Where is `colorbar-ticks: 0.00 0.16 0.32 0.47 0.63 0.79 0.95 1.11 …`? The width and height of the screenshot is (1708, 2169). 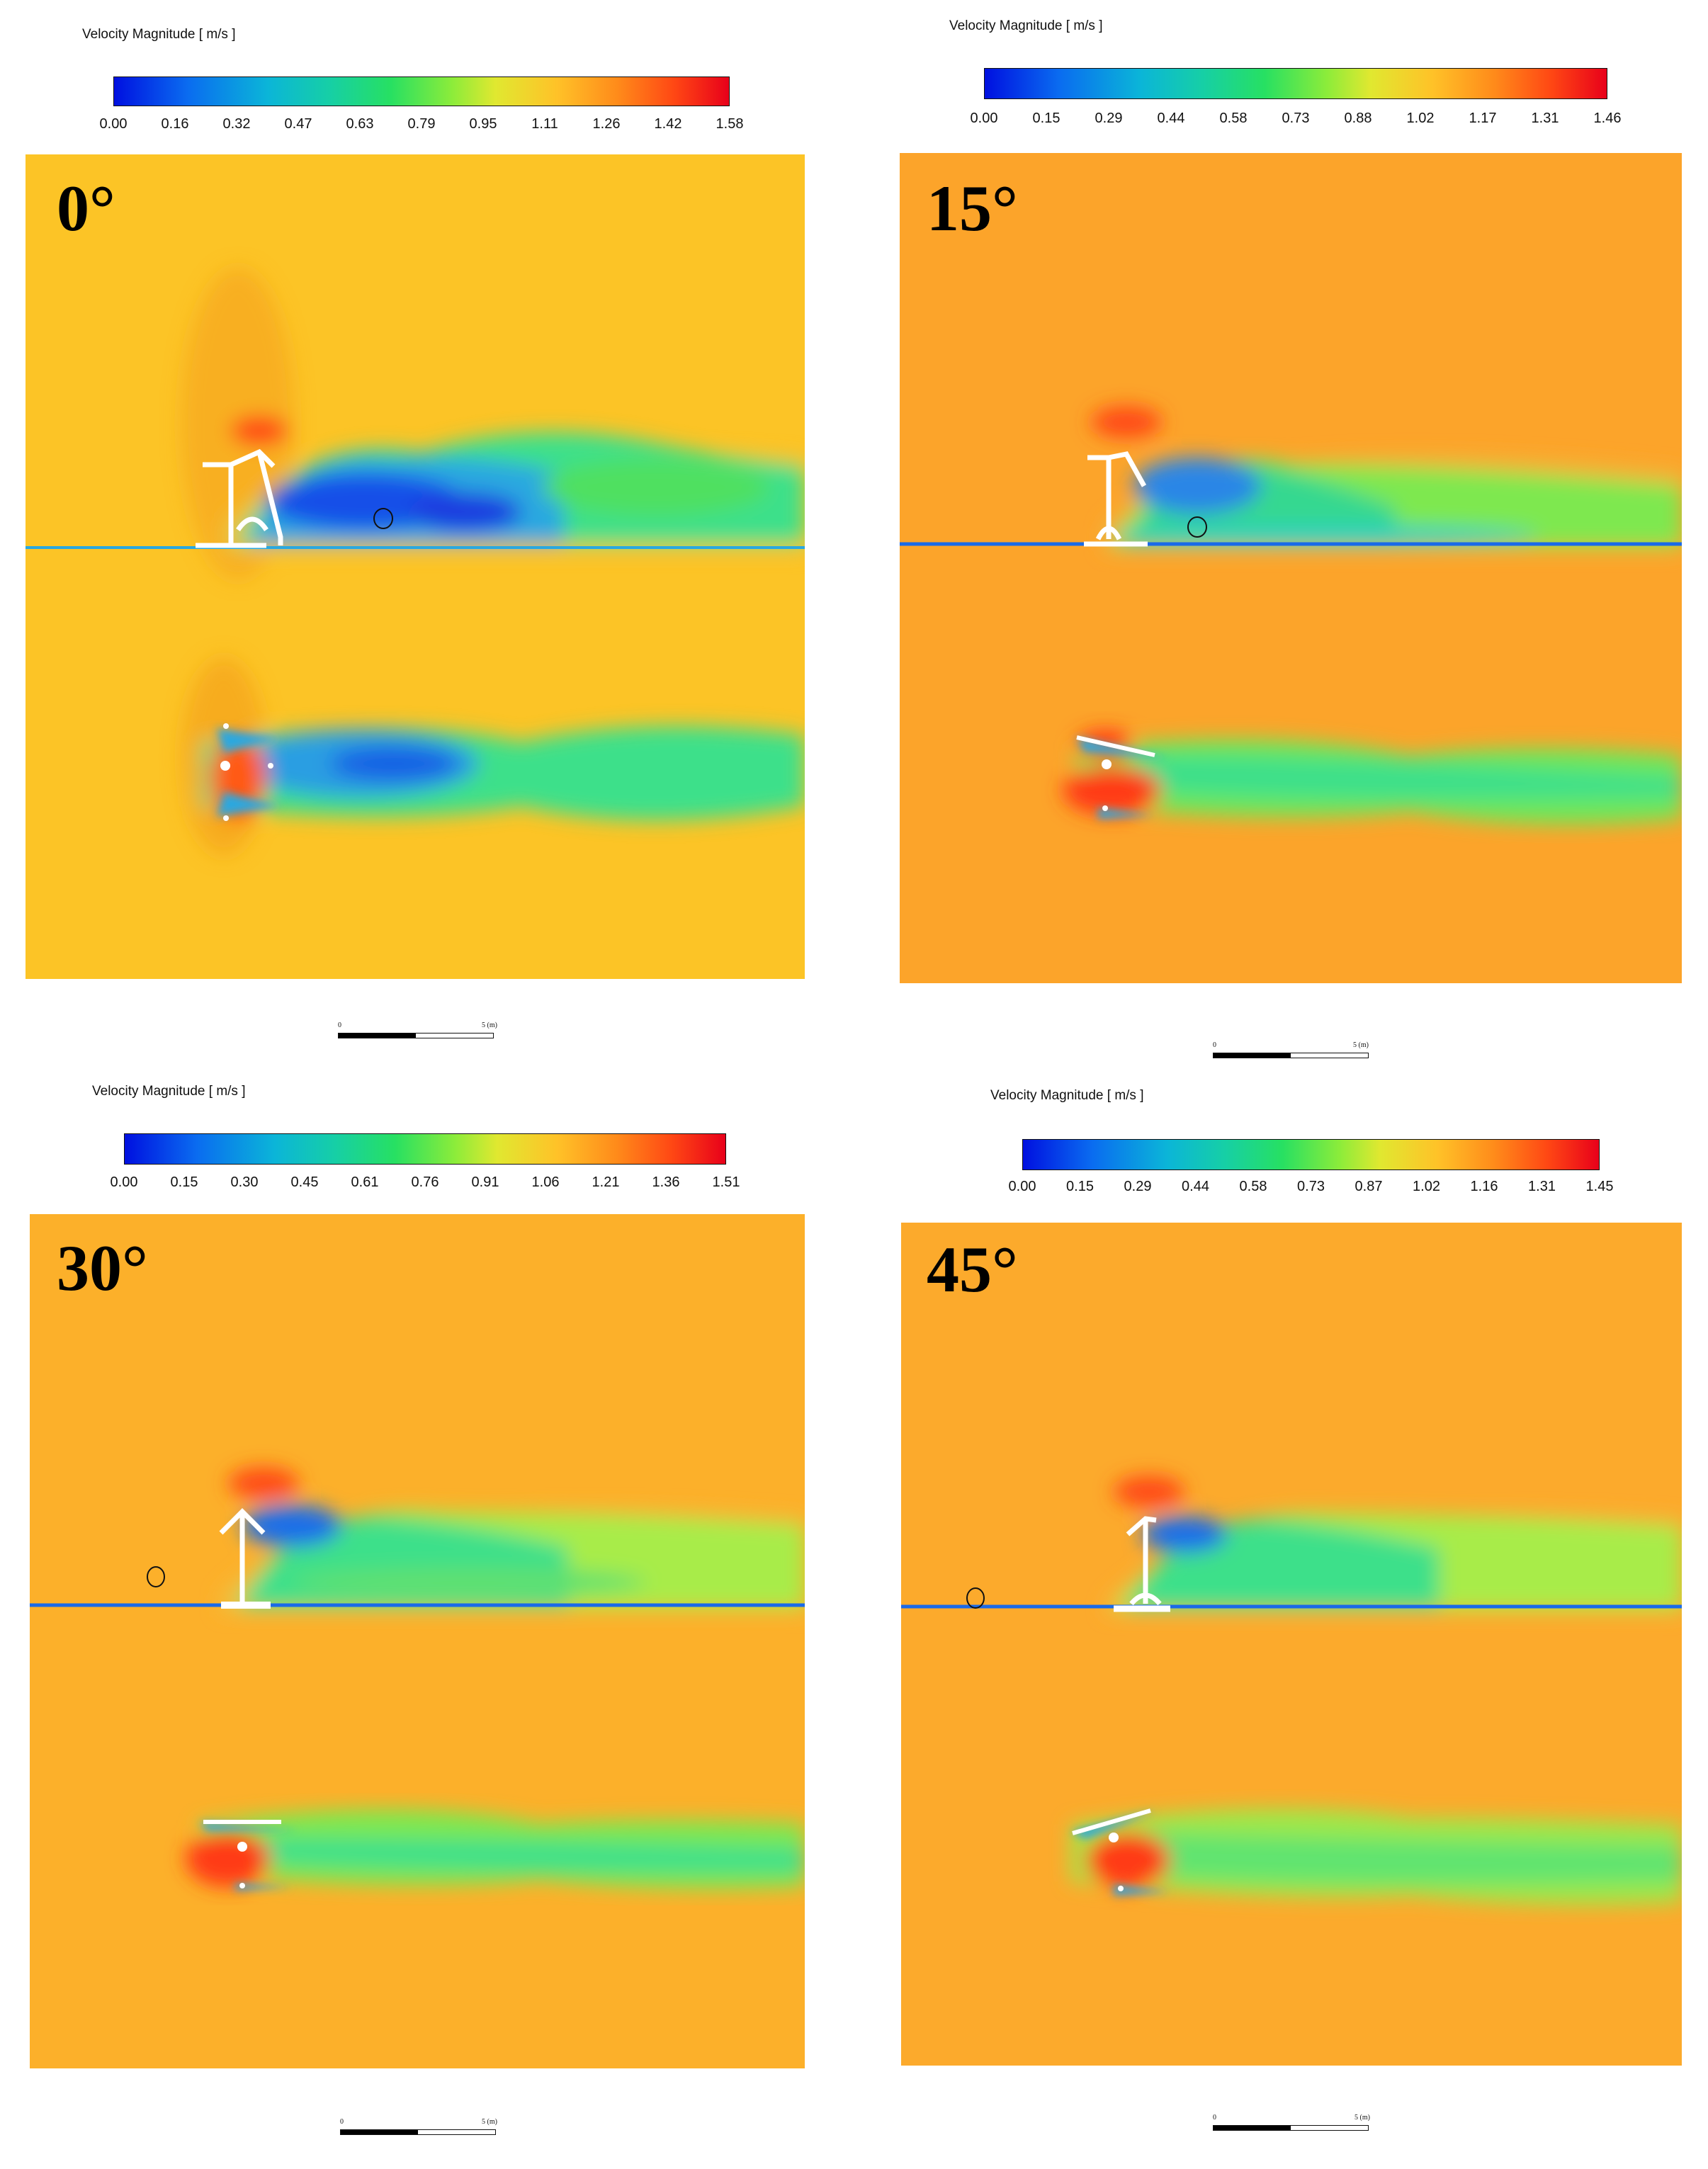 colorbar-ticks: 0.00 0.16 0.32 0.47 0.63 0.79 0.95 1.11 … is located at coordinates (422, 126).